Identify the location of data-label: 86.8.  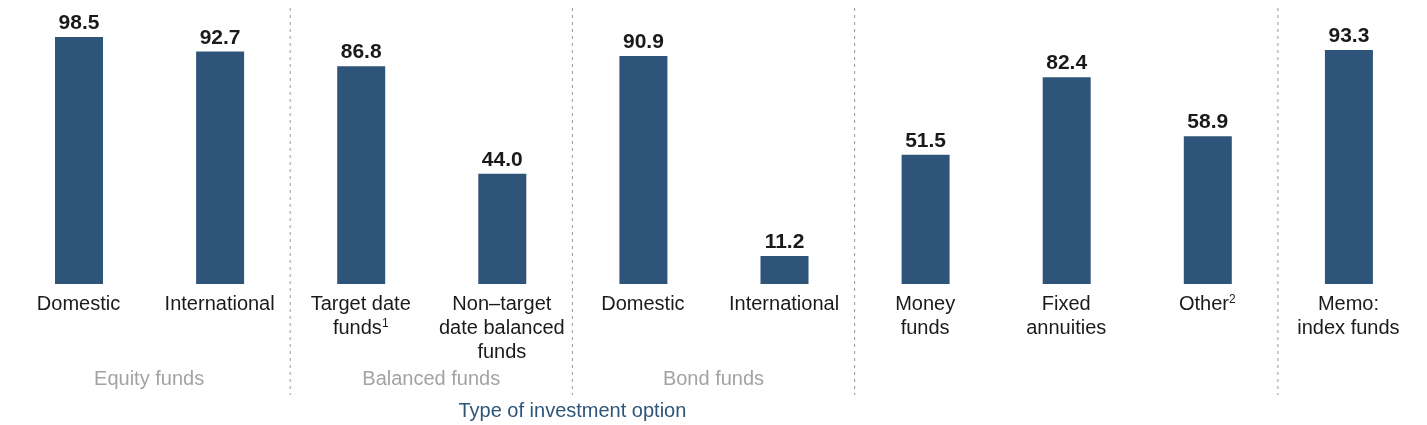
(361, 51).